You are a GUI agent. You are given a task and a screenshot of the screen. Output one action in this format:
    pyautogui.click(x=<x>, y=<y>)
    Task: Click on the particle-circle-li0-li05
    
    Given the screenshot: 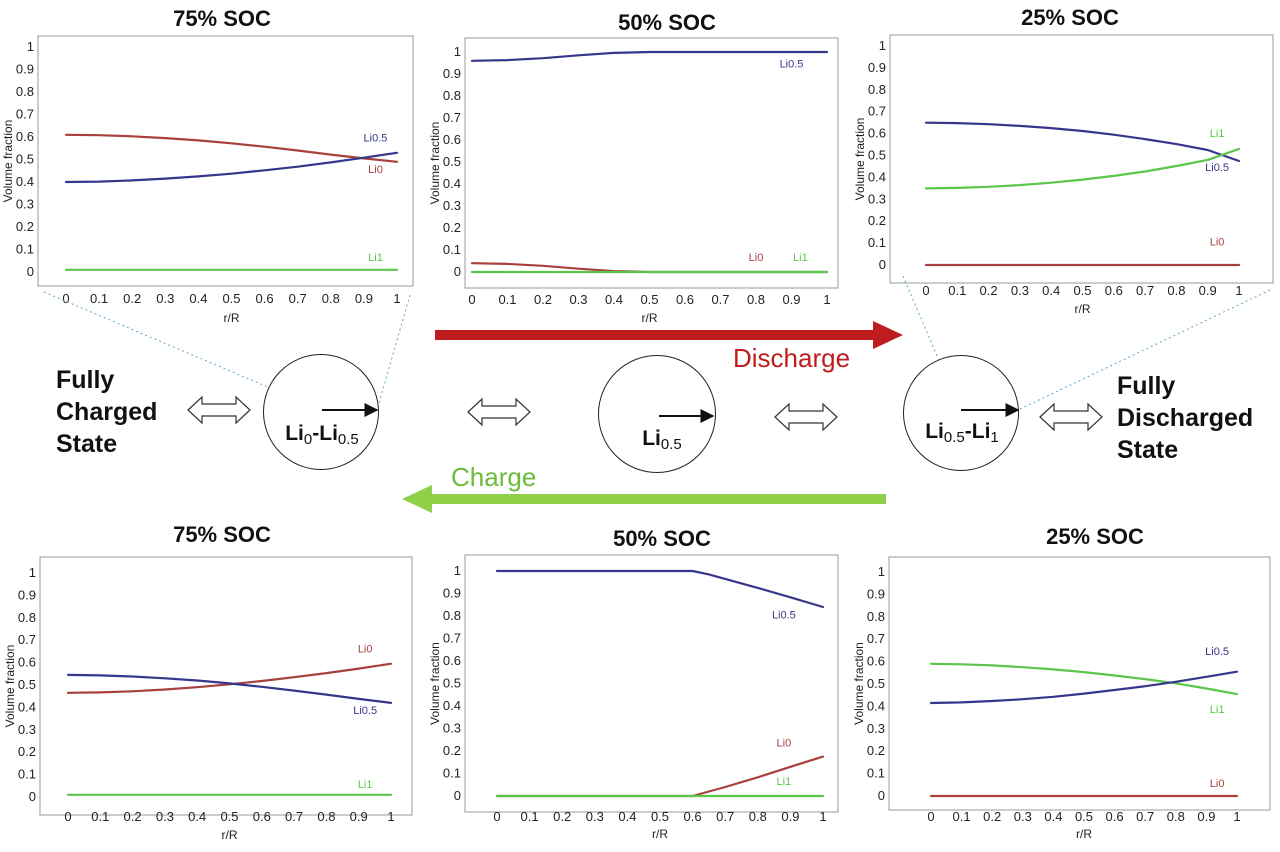 What is the action you would take?
    pyautogui.click(x=321, y=412)
    